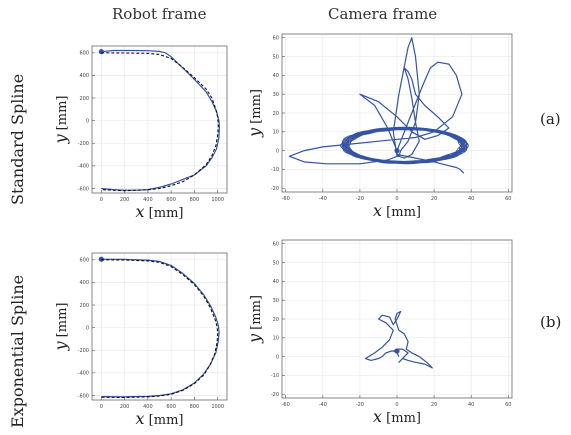  What do you see at coordinates (383, 14) in the screenshot?
I see `header-camera-frame: Camera frame` at bounding box center [383, 14].